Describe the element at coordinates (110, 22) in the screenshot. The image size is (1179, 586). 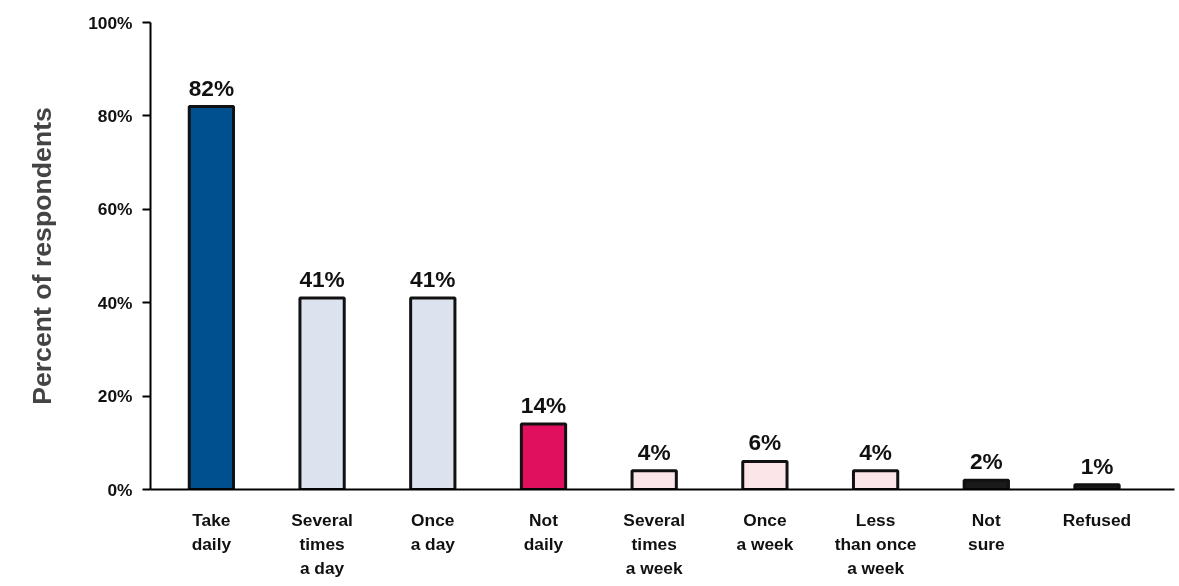
I see `y-tick-label: 100%` at that location.